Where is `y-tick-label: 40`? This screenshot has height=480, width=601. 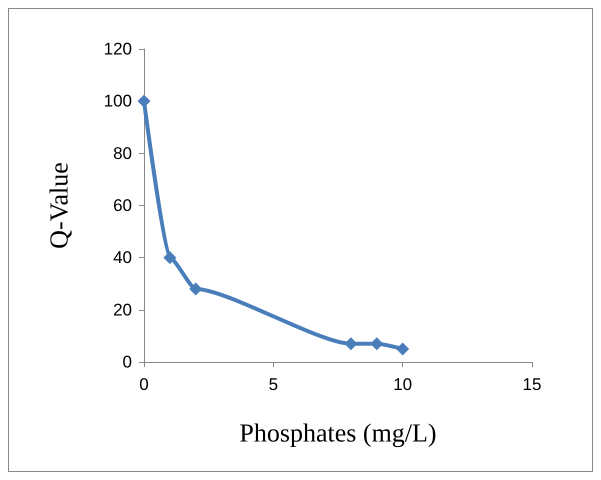 y-tick-label: 40 is located at coordinates (122, 258).